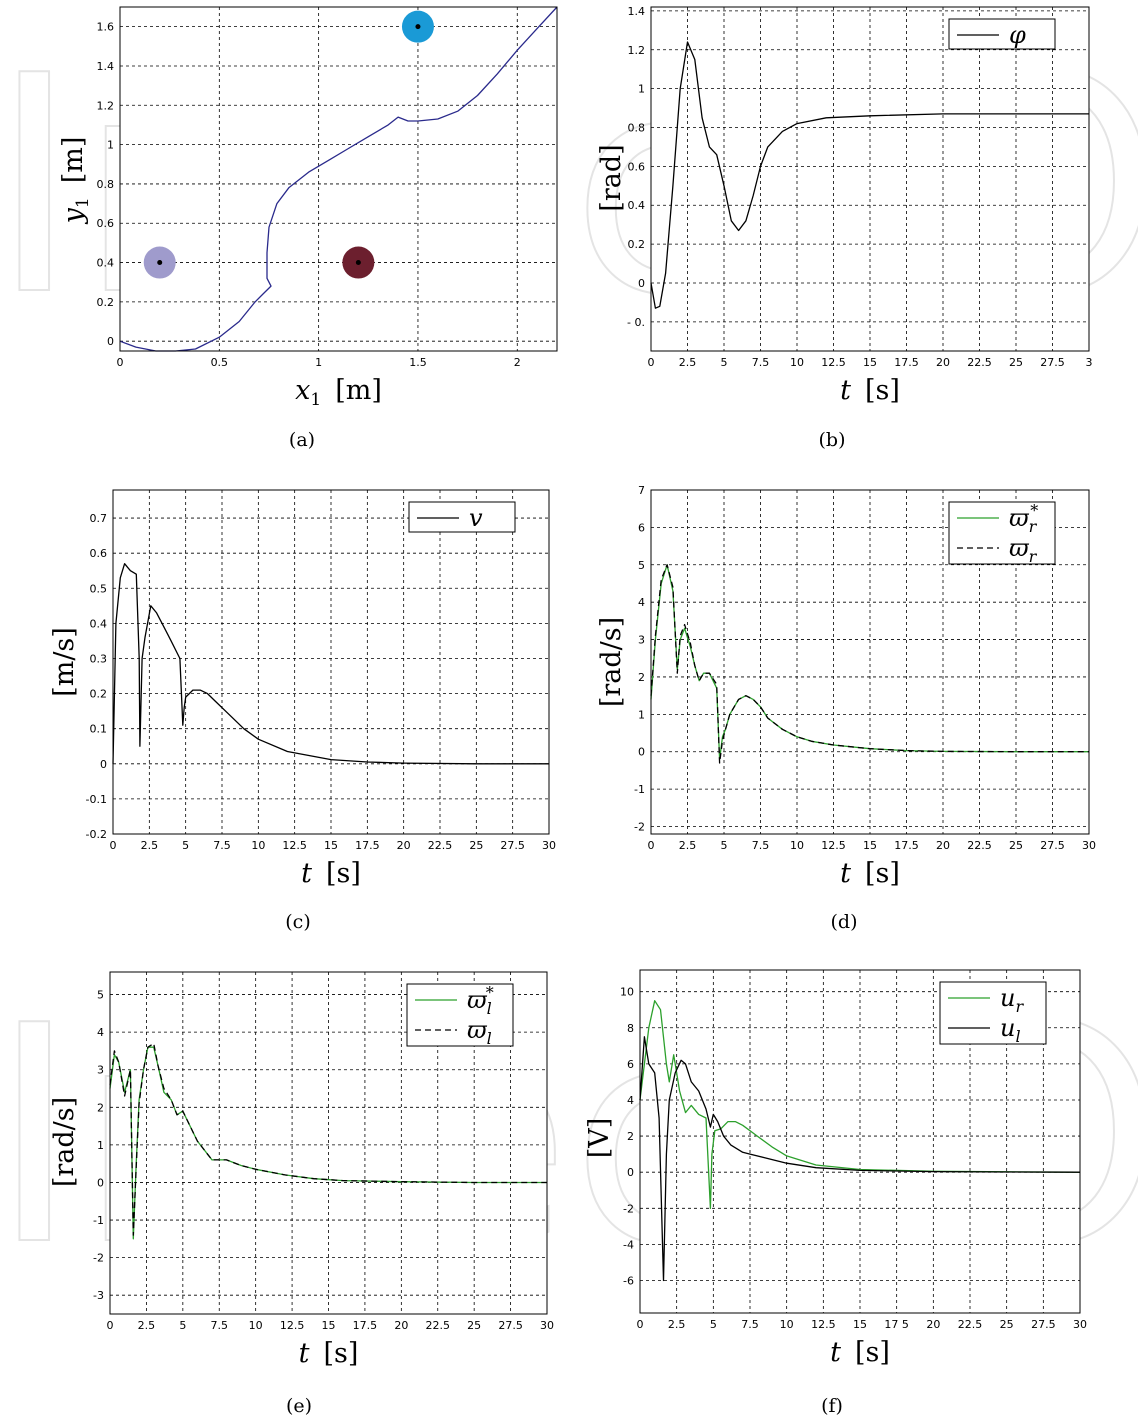 The image size is (1138, 1423). Describe the element at coordinates (832, 440) in the screenshot. I see `panel-caption: (b)` at that location.